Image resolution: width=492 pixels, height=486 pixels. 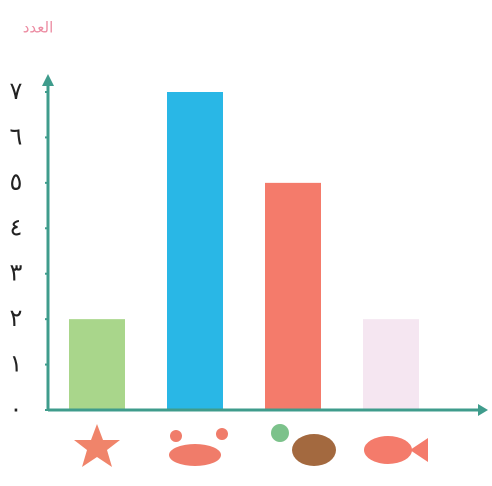 I want to click on turtle-shell, so click(x=314, y=450).